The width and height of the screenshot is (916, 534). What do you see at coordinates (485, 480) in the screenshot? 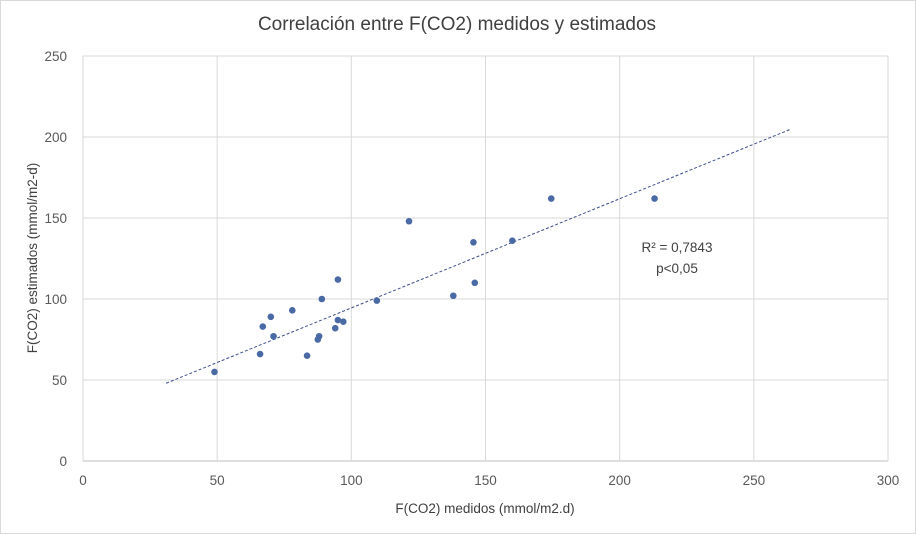
I see `x-tick-label: 150` at bounding box center [485, 480].